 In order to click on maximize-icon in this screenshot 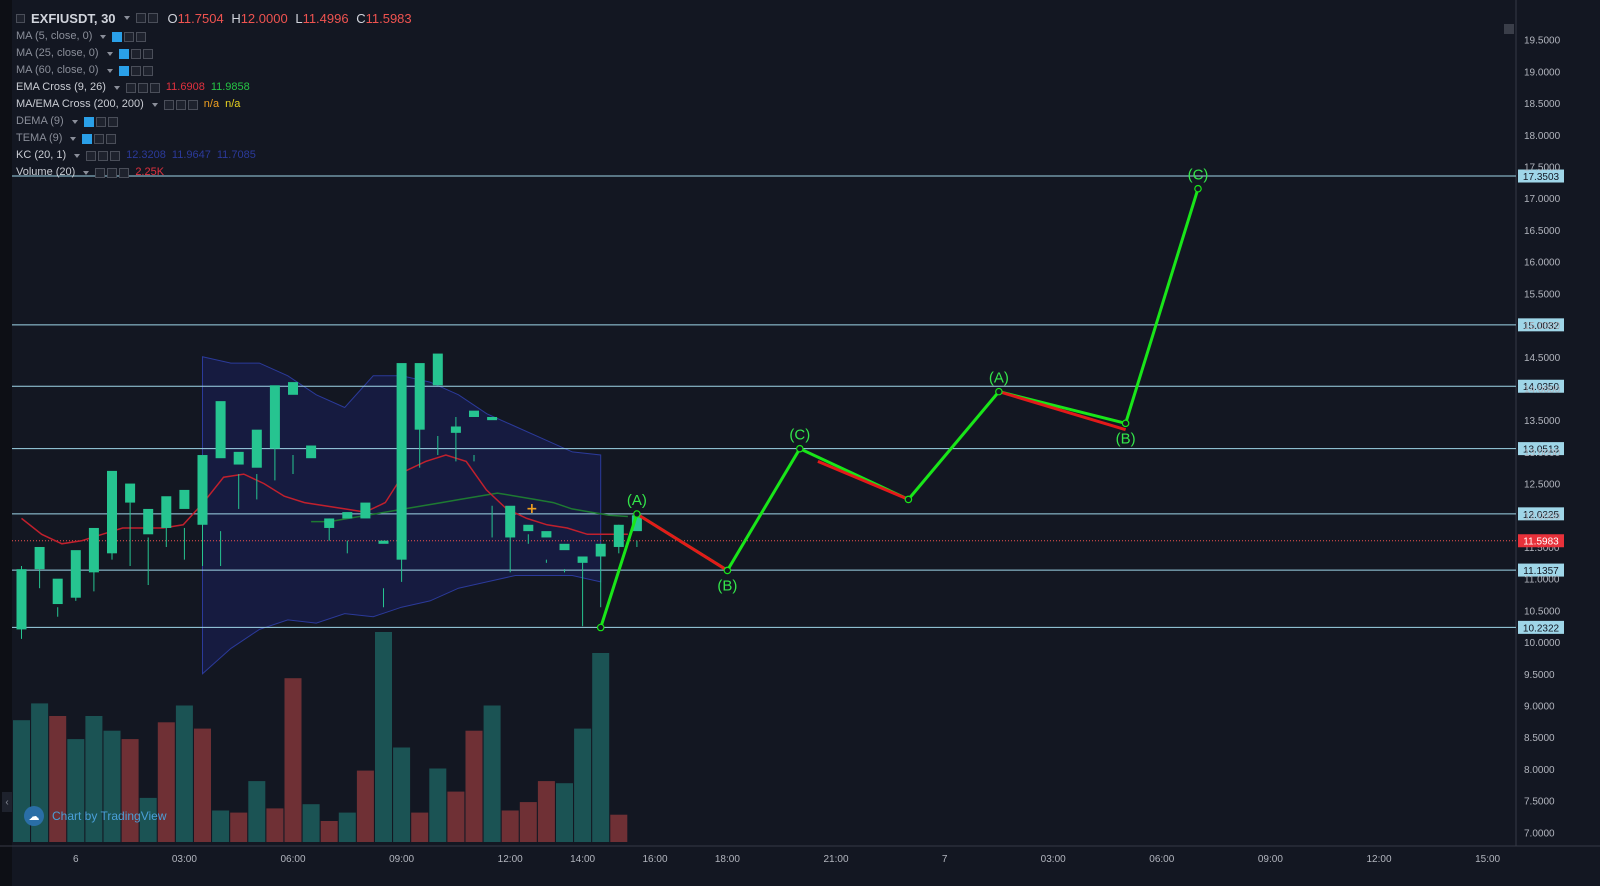, I will do `click(1509, 29)`.